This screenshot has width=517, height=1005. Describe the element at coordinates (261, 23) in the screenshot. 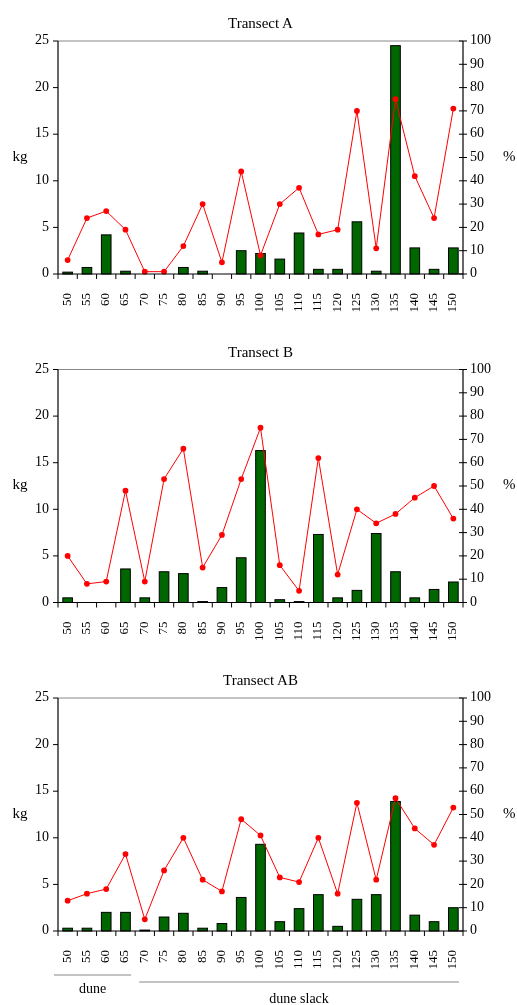

I see `chart-title: Transect A` at that location.